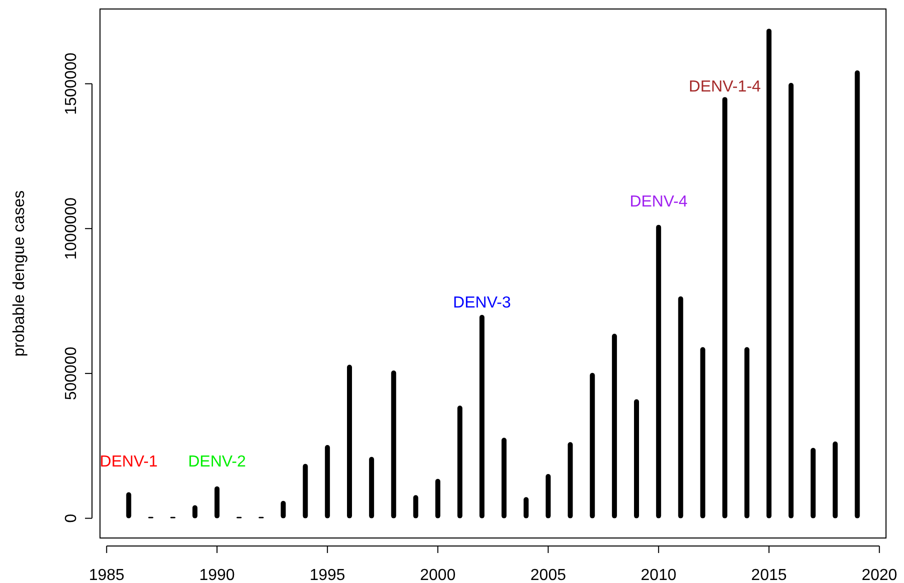 The width and height of the screenshot is (904, 583). What do you see at coordinates (658, 575) in the screenshot?
I see `x-tick-label: 2010` at bounding box center [658, 575].